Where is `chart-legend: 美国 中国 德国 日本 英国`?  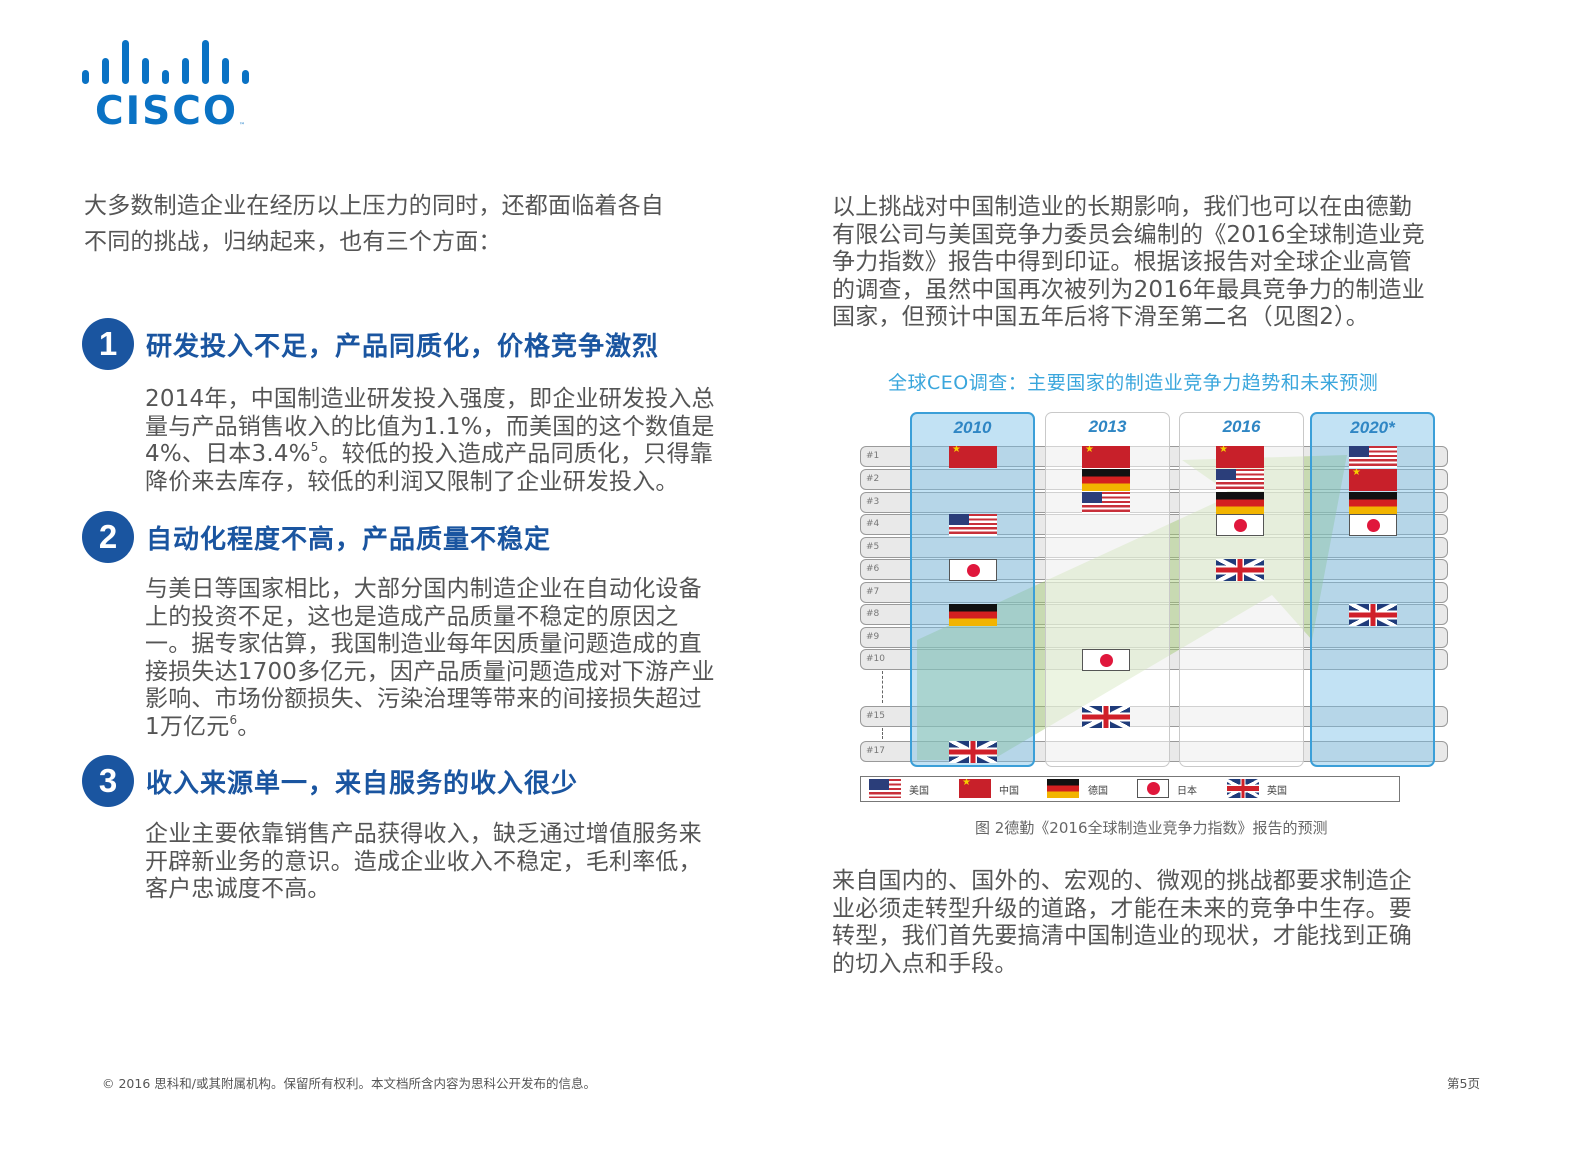 chart-legend: 美国 中国 德国 日本 英国 is located at coordinates (1130, 789).